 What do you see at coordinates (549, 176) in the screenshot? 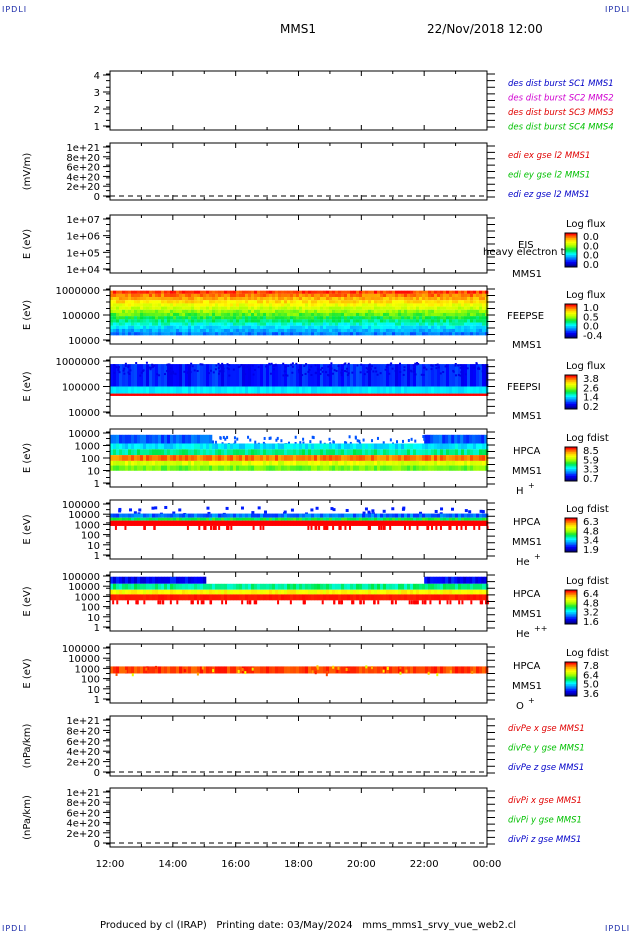
I see `edi-legend-entry: edi ey gse l2 MMS1` at bounding box center [549, 176].